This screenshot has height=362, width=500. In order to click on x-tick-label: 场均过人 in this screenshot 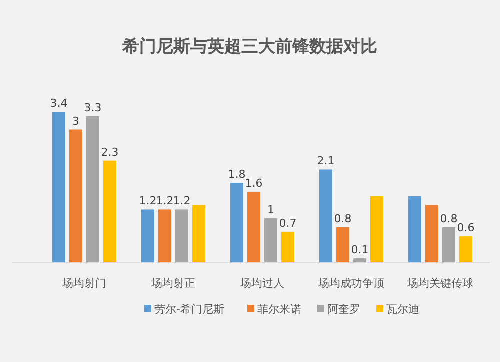, I will do `click(262, 283)`.